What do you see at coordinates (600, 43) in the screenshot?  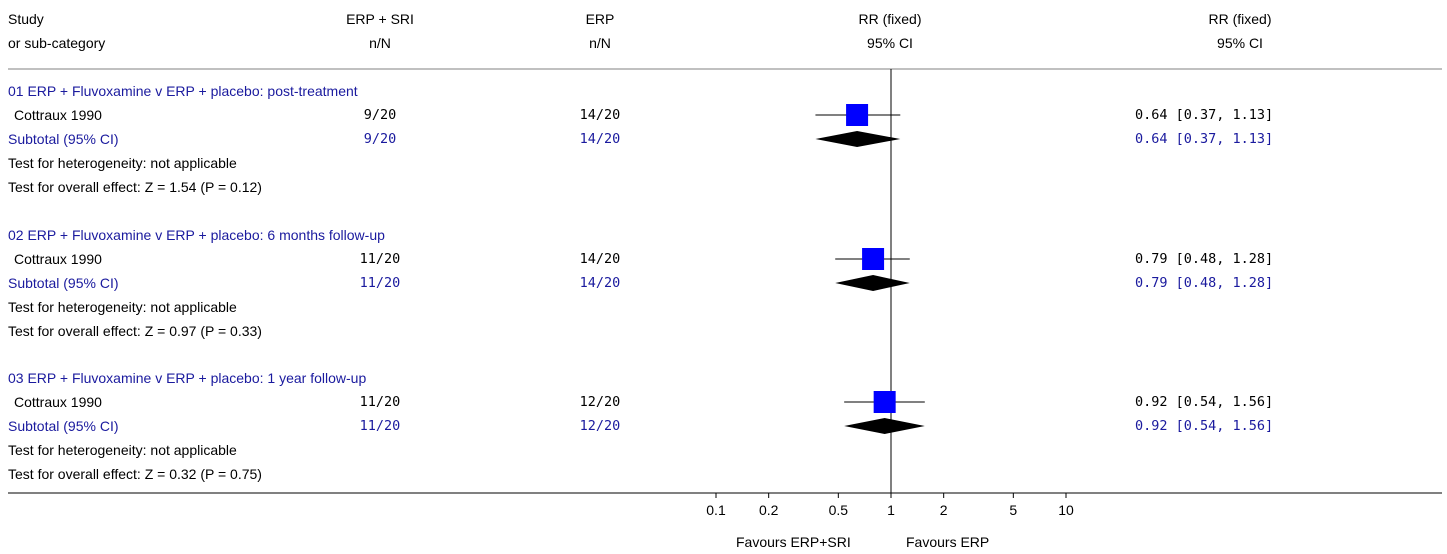 I see `header-ctrl-nn: n/N` at bounding box center [600, 43].